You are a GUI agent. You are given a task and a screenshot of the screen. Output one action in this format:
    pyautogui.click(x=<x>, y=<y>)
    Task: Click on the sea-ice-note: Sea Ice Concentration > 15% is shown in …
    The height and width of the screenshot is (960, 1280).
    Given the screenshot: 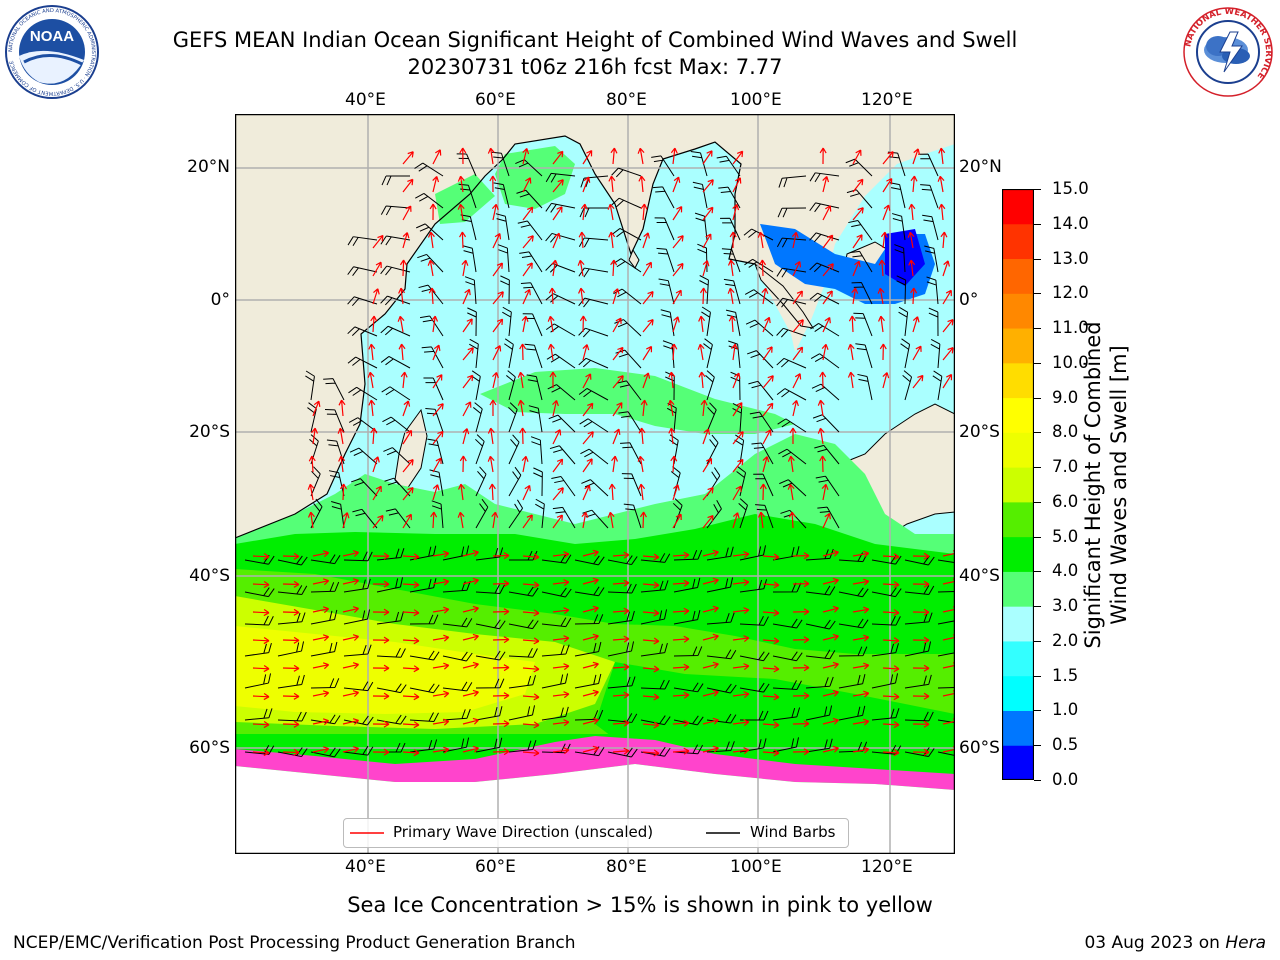 What is the action you would take?
    pyautogui.click(x=640, y=905)
    